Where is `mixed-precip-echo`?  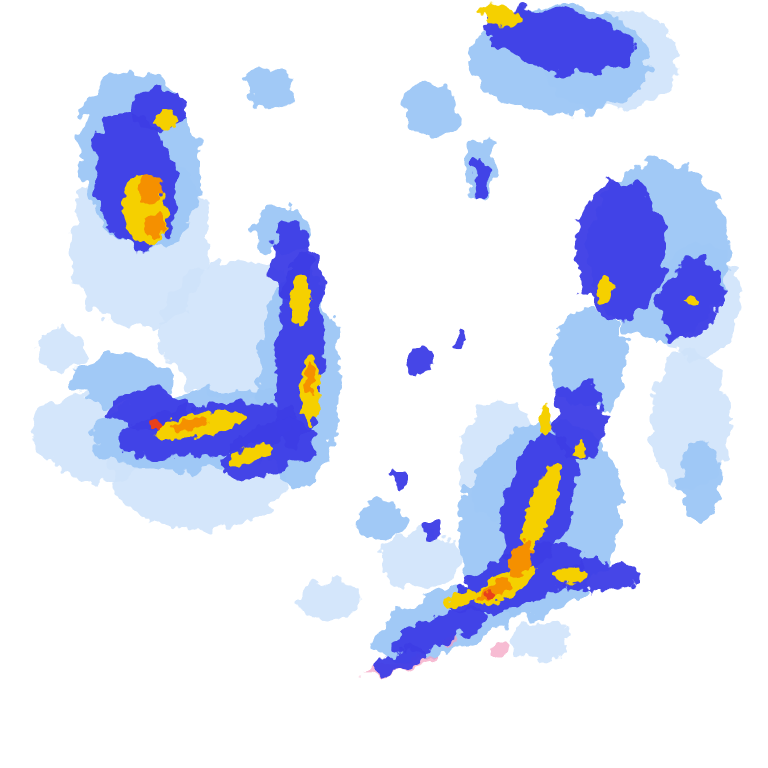
mixed-precip-echo is located at coordinates (500, 650).